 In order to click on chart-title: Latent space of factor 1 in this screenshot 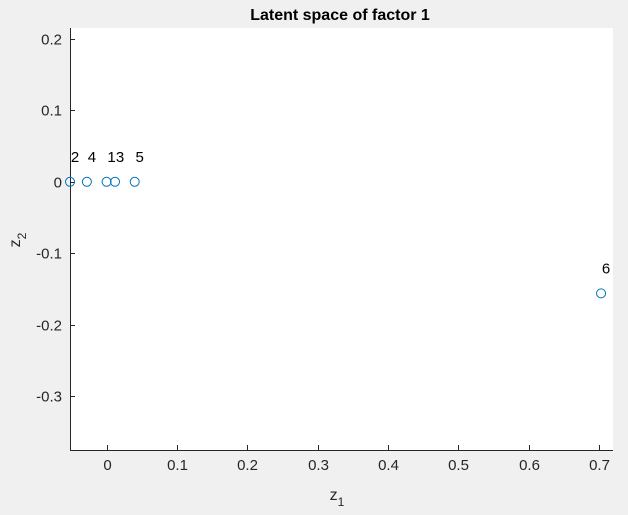, I will do `click(340, 15)`.